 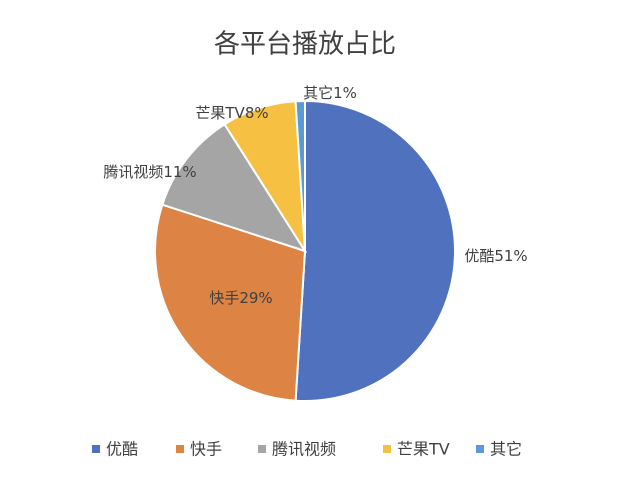 What do you see at coordinates (423, 449) in the screenshot?
I see `legend-label: 芒果TV` at bounding box center [423, 449].